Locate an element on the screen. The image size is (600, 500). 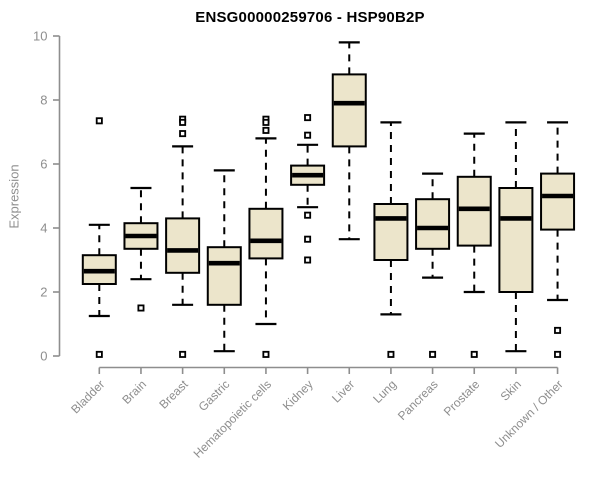
x-tick-label: Breast is located at coordinates (173, 394).